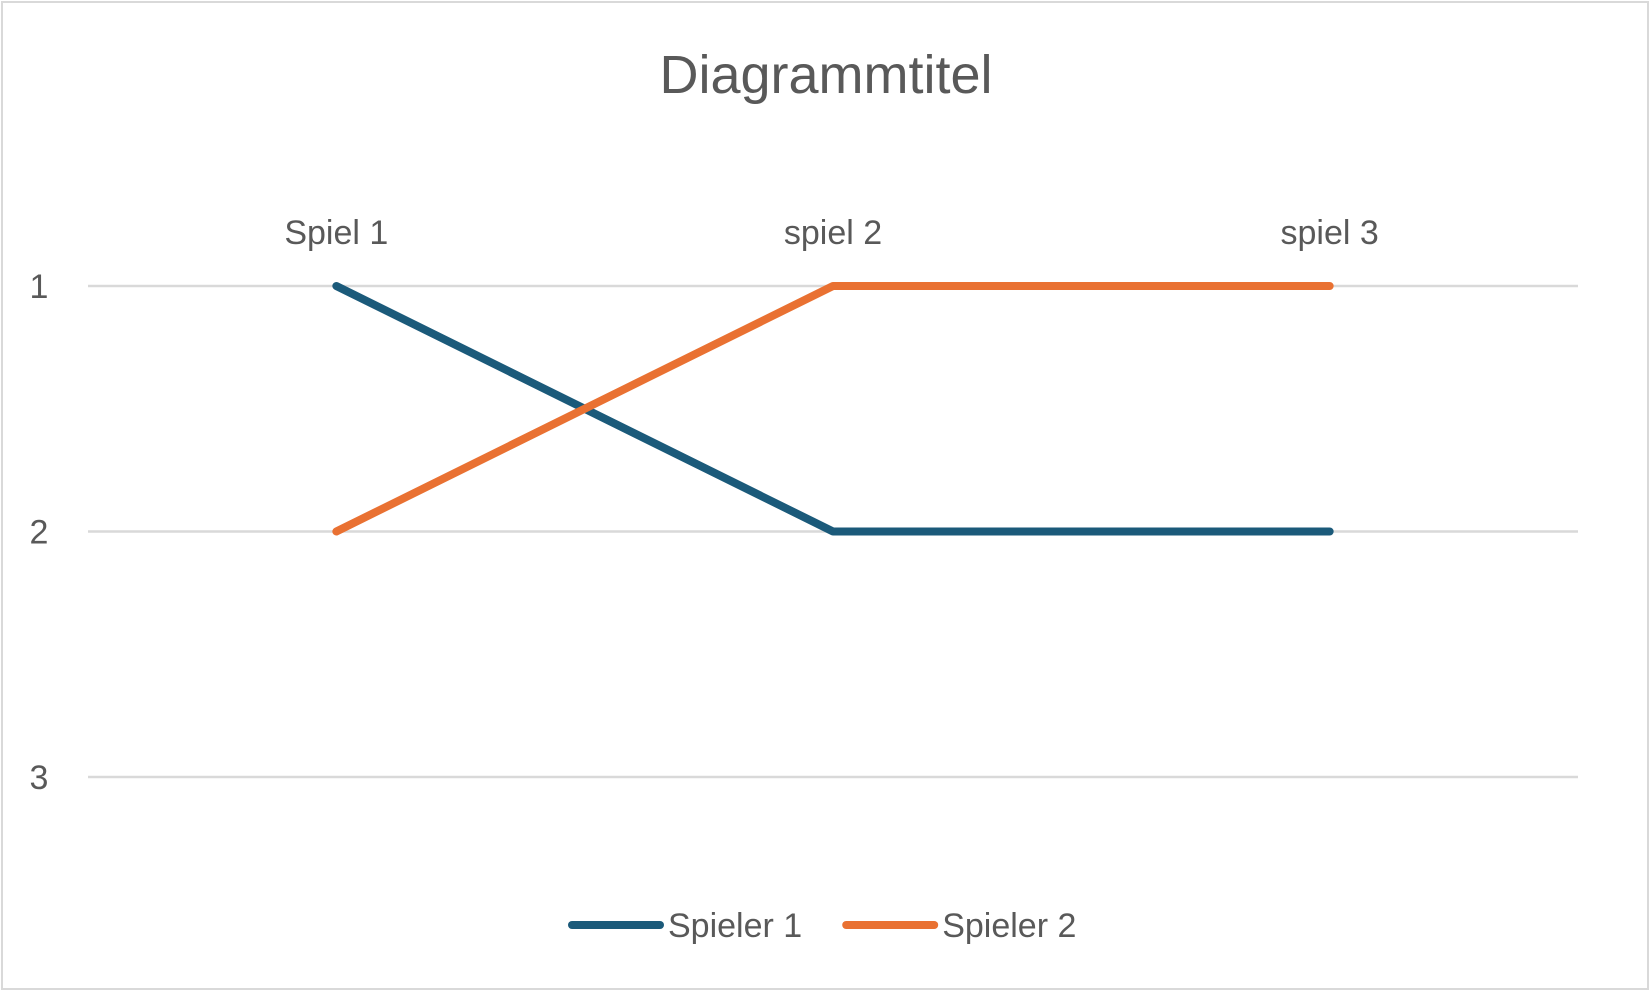 The image size is (1652, 993). I want to click on x-category-label: spiel 2, so click(833, 233).